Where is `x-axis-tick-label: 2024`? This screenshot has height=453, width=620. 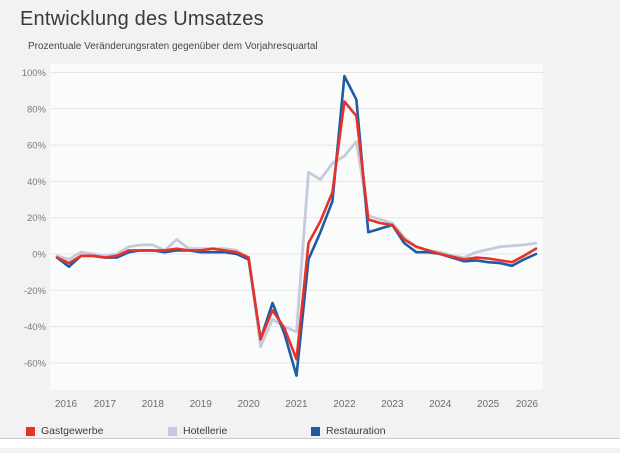
x-axis-tick-label: 2024 is located at coordinates (440, 404).